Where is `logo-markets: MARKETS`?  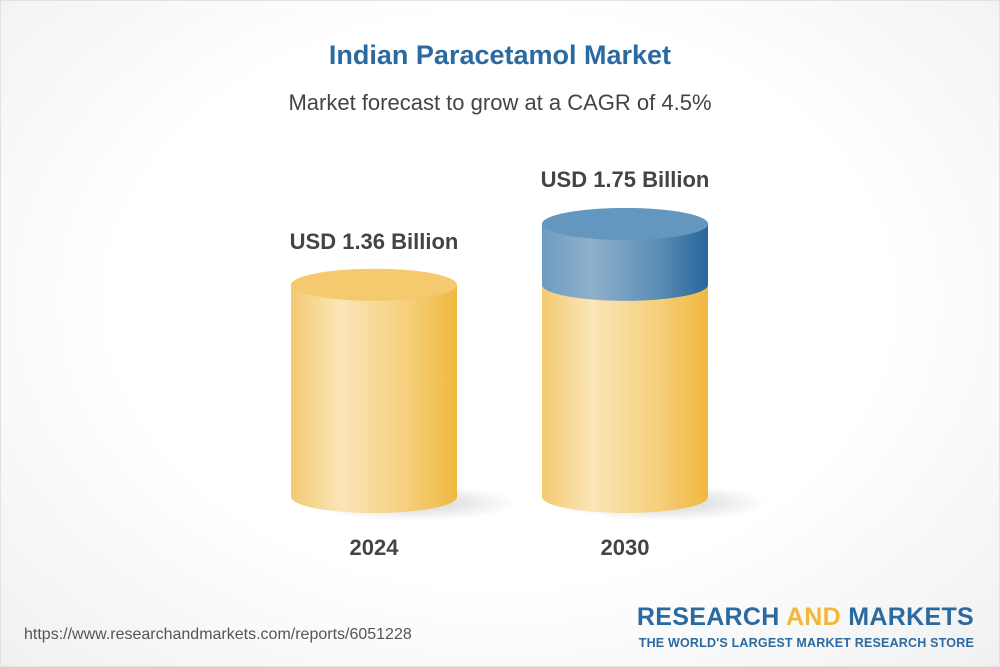 logo-markets: MARKETS is located at coordinates (911, 617).